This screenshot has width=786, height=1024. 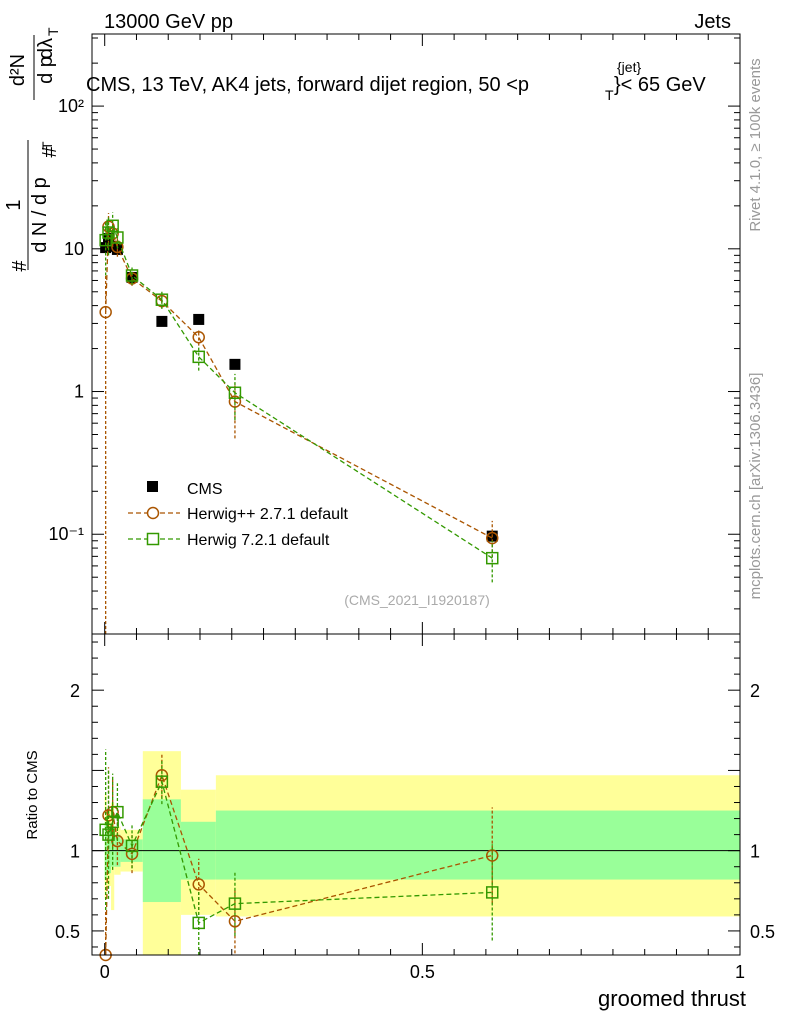 What do you see at coordinates (168, 22) in the screenshot?
I see `header-left: 13000 GeV pp` at bounding box center [168, 22].